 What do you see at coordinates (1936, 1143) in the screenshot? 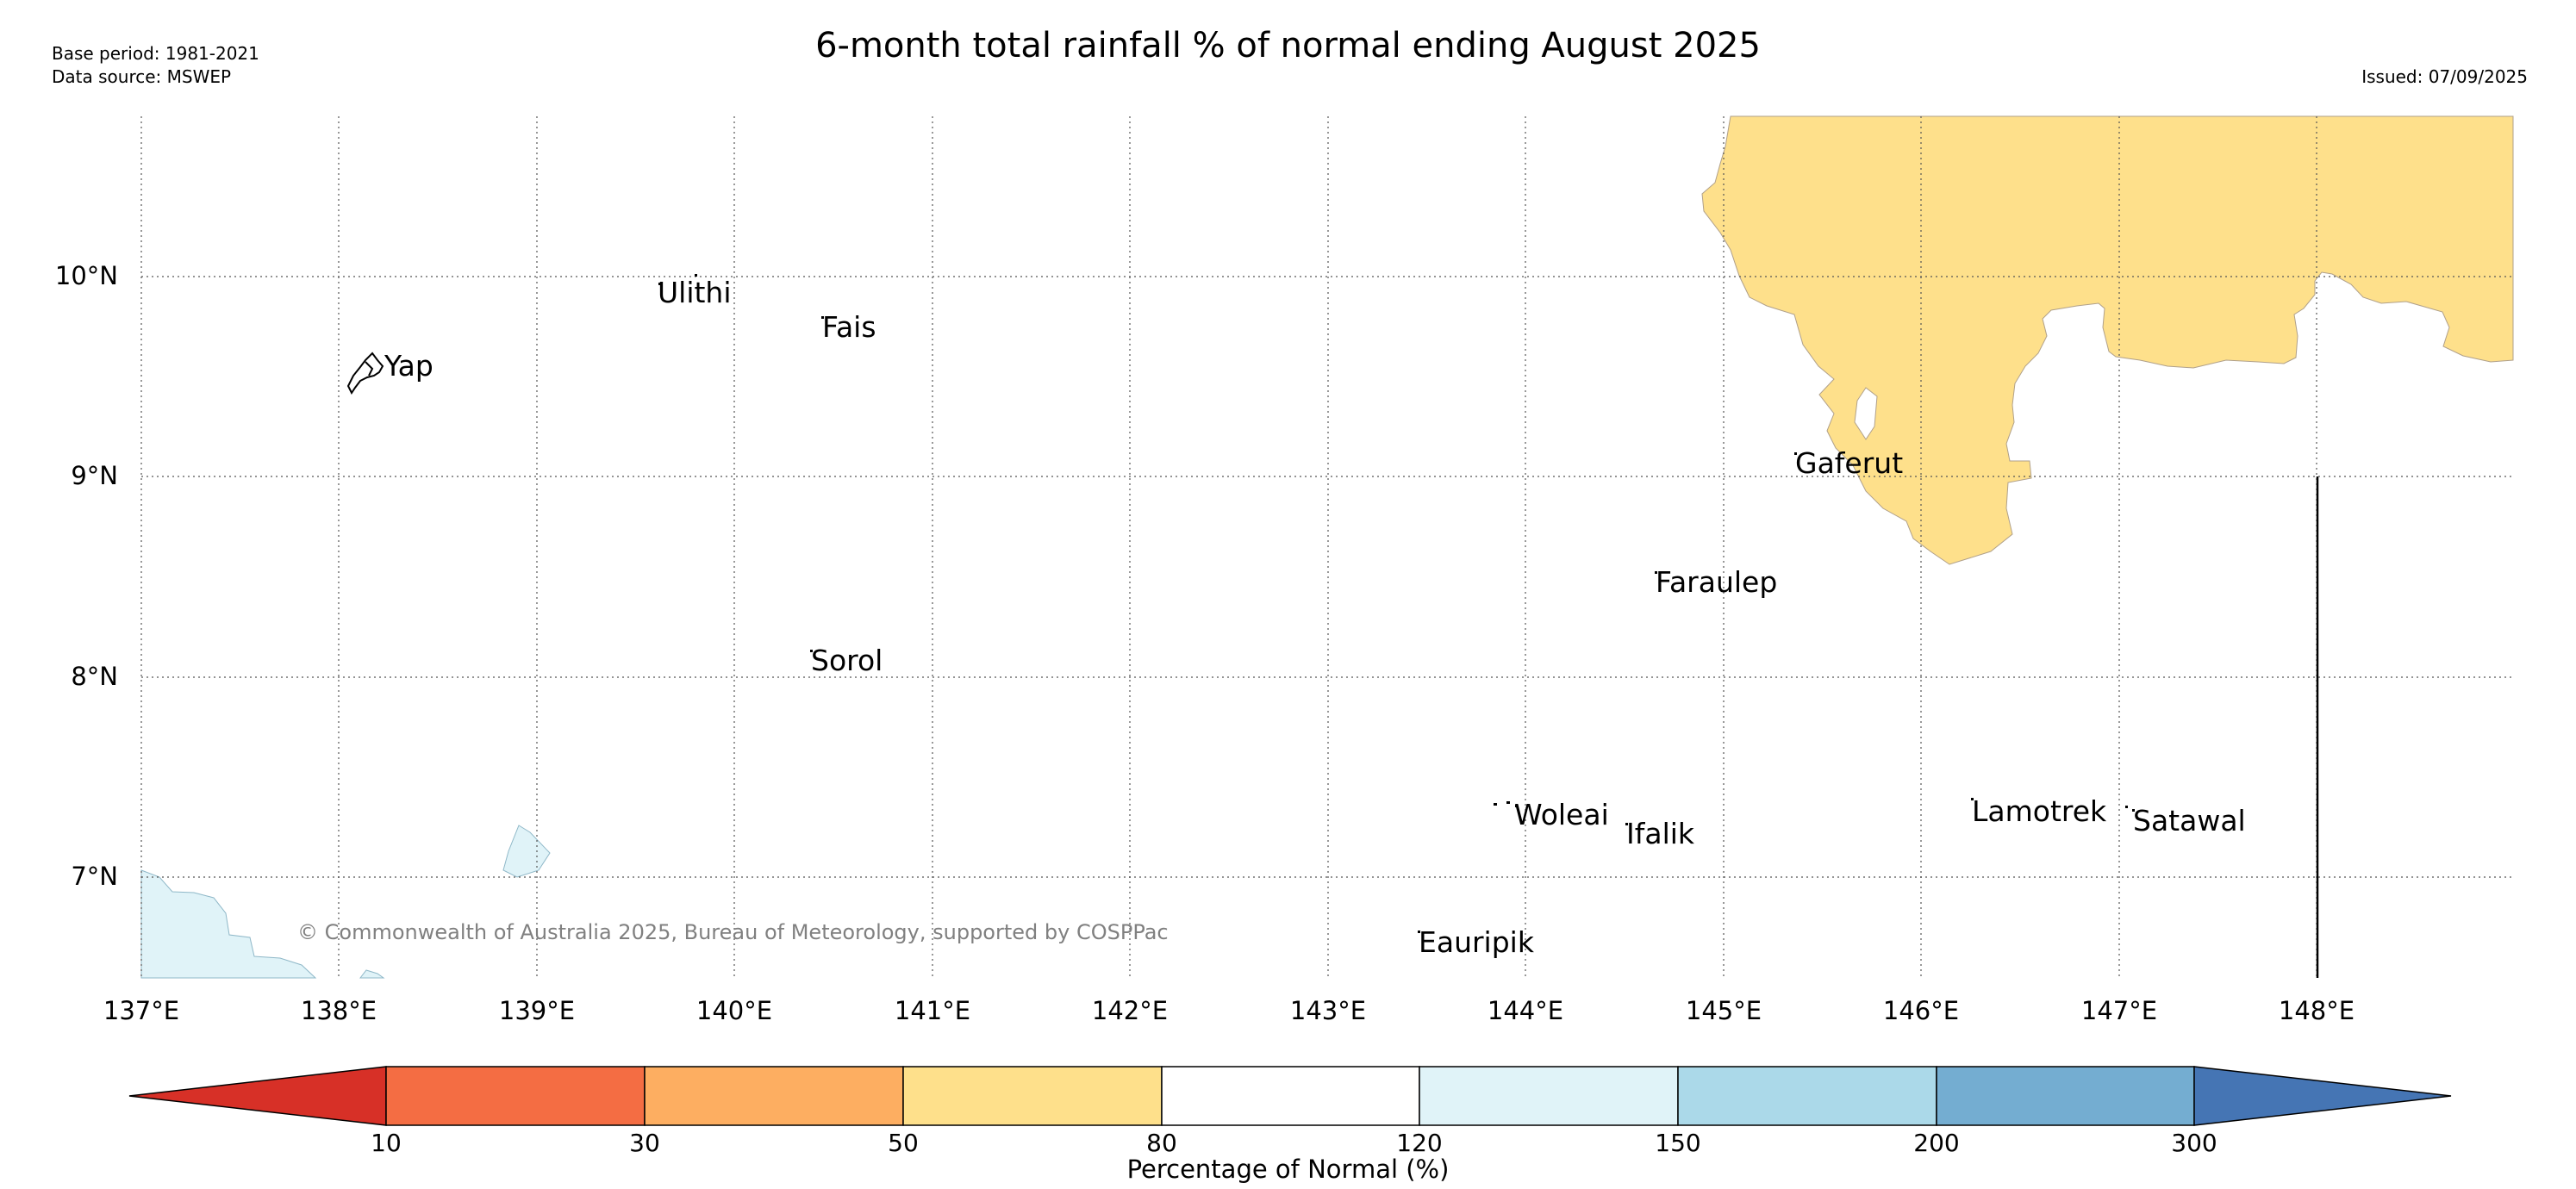
I see `colorbar-tick-200: 200` at bounding box center [1936, 1143].